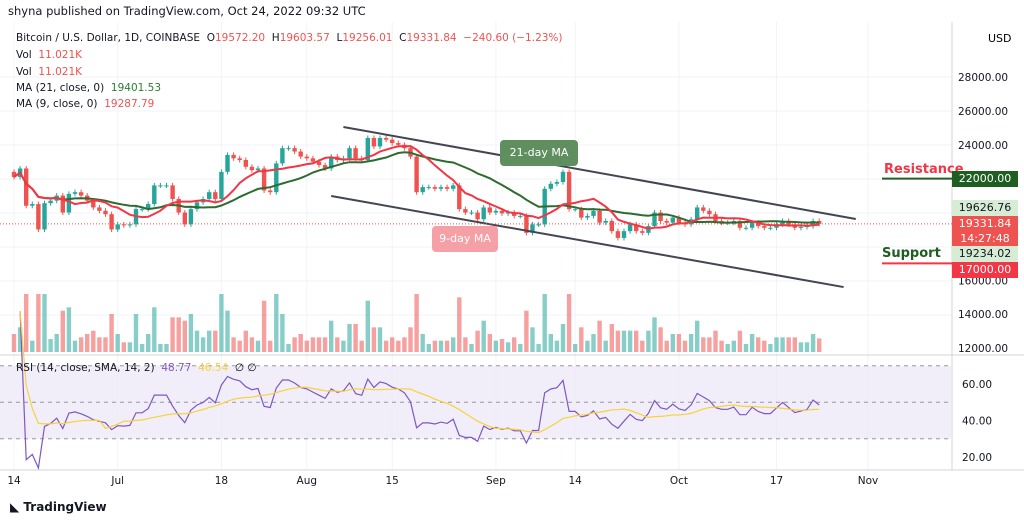  What do you see at coordinates (983, 78) in the screenshot?
I see `price-tick-label: 28000.00` at bounding box center [983, 78].